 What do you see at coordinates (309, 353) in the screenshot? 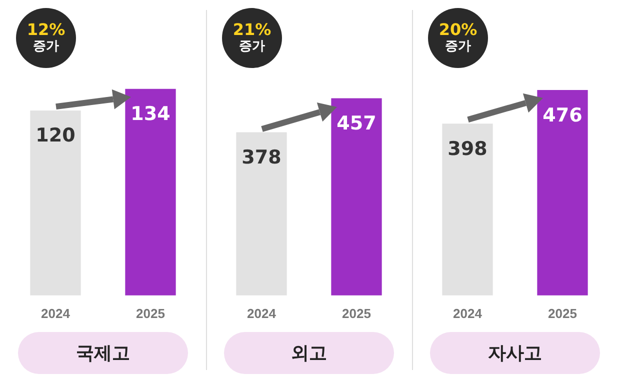
I see `text: 외고` at bounding box center [309, 353].